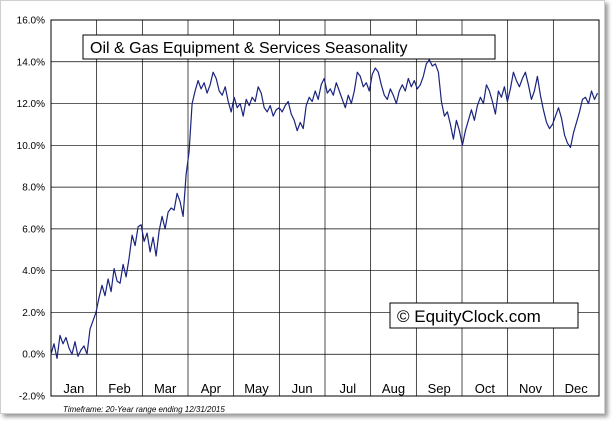 The height and width of the screenshot is (421, 613). I want to click on y-tick-label: 4.0%, so click(33, 271).